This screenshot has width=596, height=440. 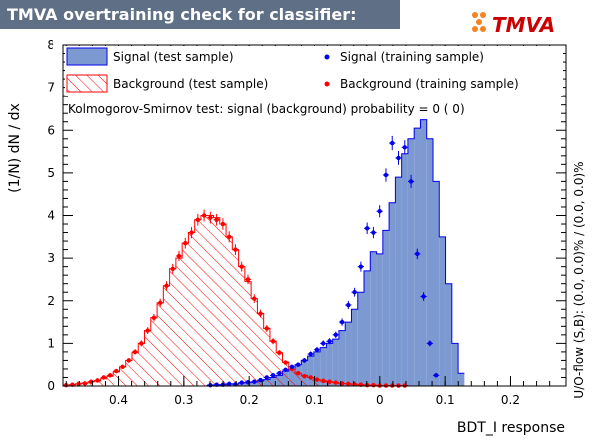 What do you see at coordinates (523, 24) in the screenshot?
I see `svg-text: TMVA` at bounding box center [523, 24].